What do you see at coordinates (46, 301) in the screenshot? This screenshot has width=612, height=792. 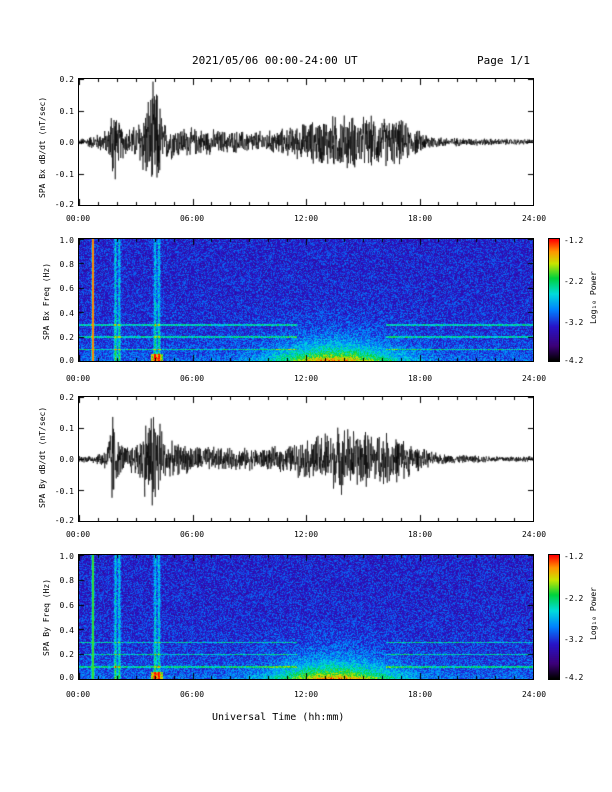 I see `ylabel-bx-freq: SPA Bx Freq (Hz)` at bounding box center [46, 301].